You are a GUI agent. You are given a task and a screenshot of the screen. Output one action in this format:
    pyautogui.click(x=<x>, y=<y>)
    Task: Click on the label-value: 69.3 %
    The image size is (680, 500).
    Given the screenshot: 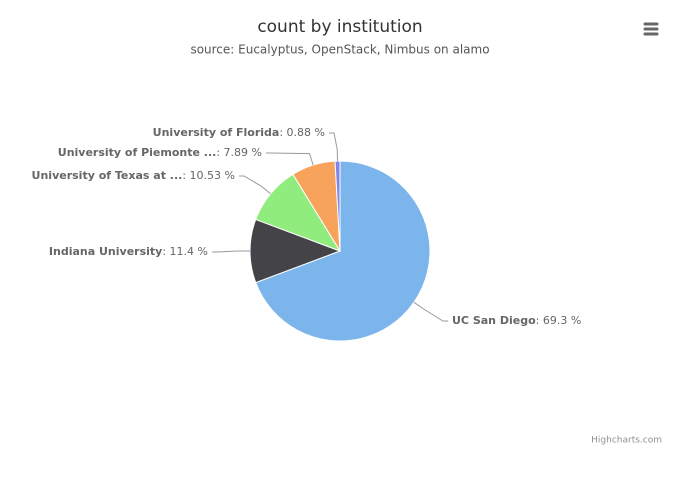 What is the action you would take?
    pyautogui.click(x=562, y=320)
    